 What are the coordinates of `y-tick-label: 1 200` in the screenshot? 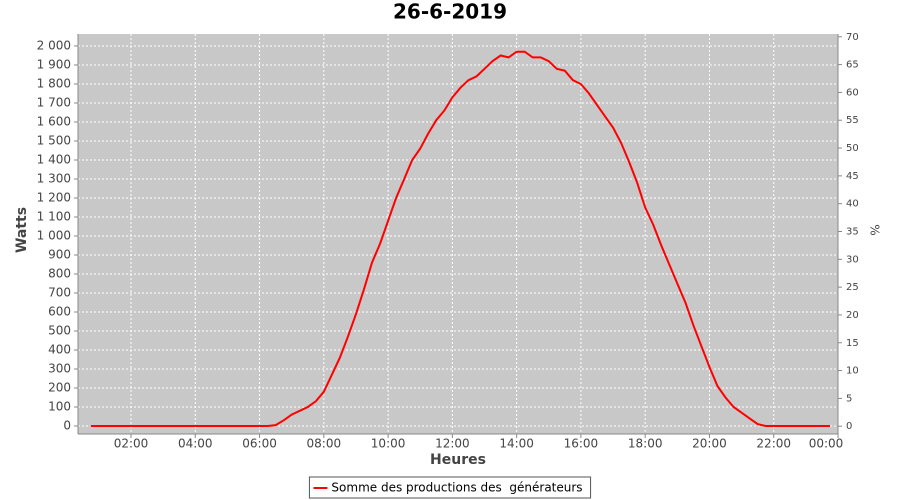 It's located at (54, 197).